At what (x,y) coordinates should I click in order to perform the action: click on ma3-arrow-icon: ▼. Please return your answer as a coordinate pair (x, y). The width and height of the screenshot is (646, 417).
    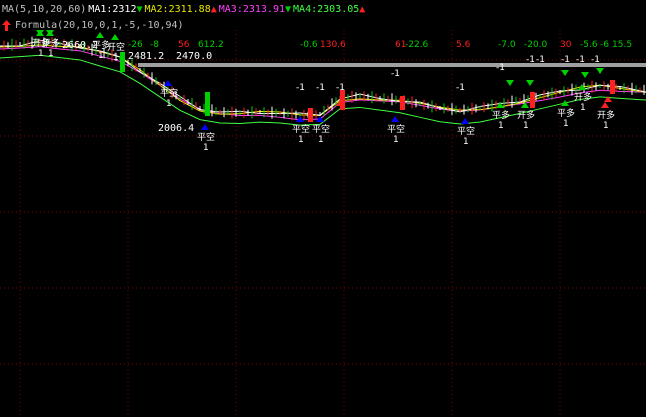
    Looking at the image, I should click on (288, 9).